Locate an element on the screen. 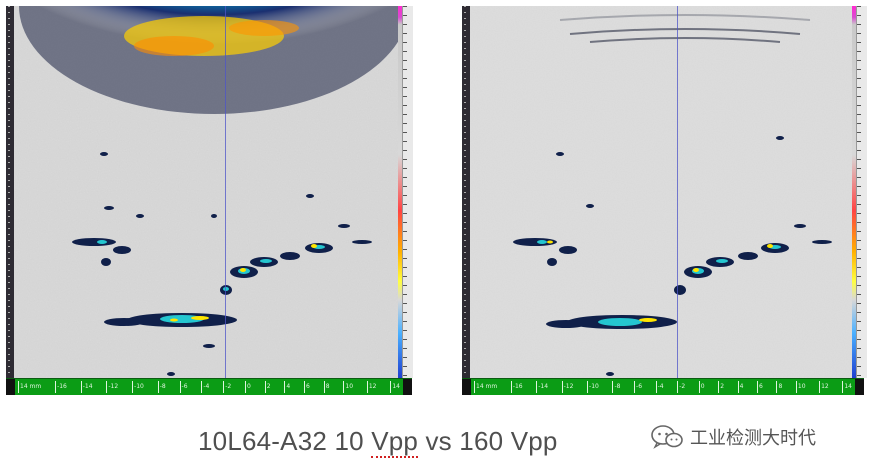 Image resolution: width=870 pixels, height=474 pixels. comparison-caption: 10L64-A32 10 Vpp vs 160 Vpp is located at coordinates (378, 442).